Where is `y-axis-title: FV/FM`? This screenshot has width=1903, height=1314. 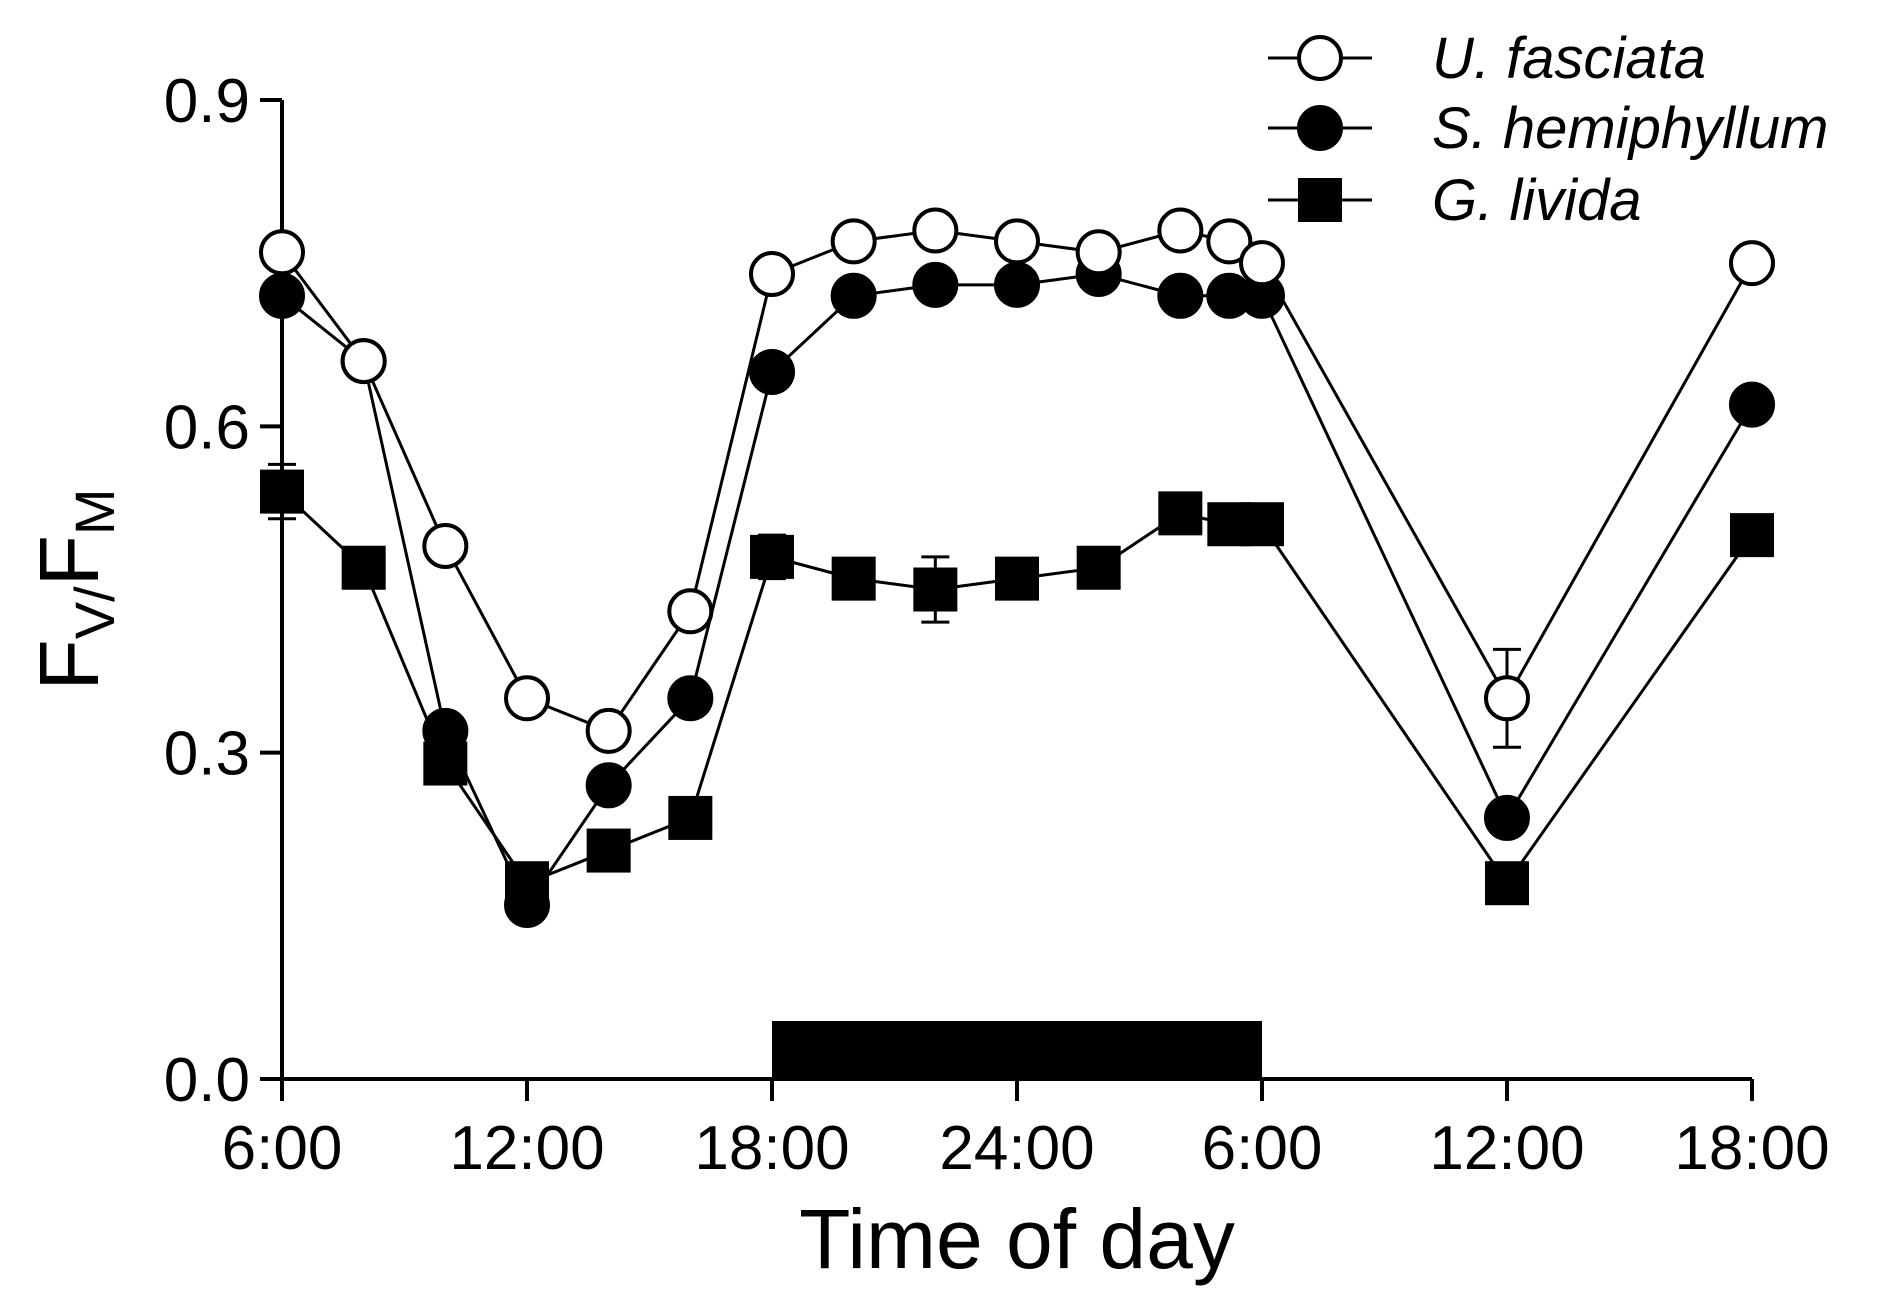
y-axis-title: FV/FM is located at coordinates (74, 589).